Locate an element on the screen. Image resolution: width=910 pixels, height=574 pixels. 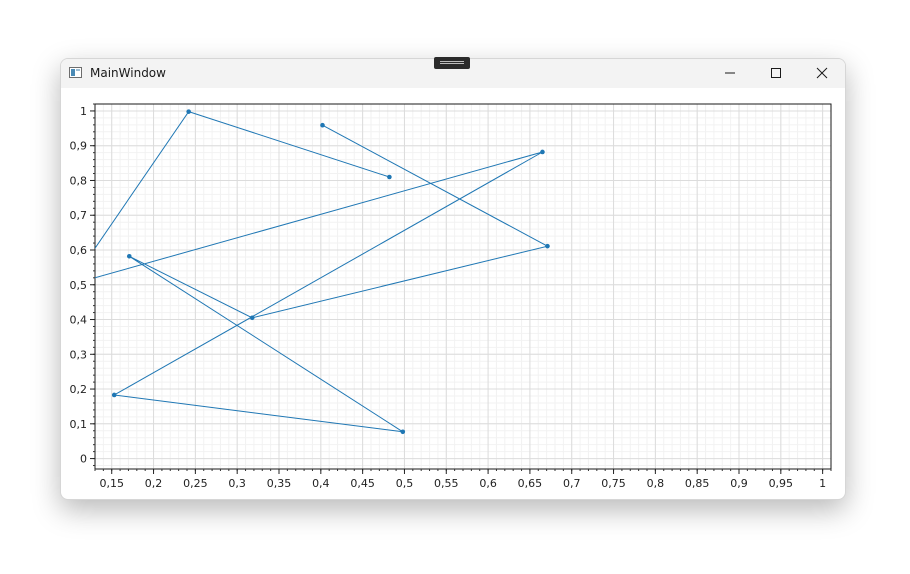
x-tick-label: 0,3 is located at coordinates (237, 483).